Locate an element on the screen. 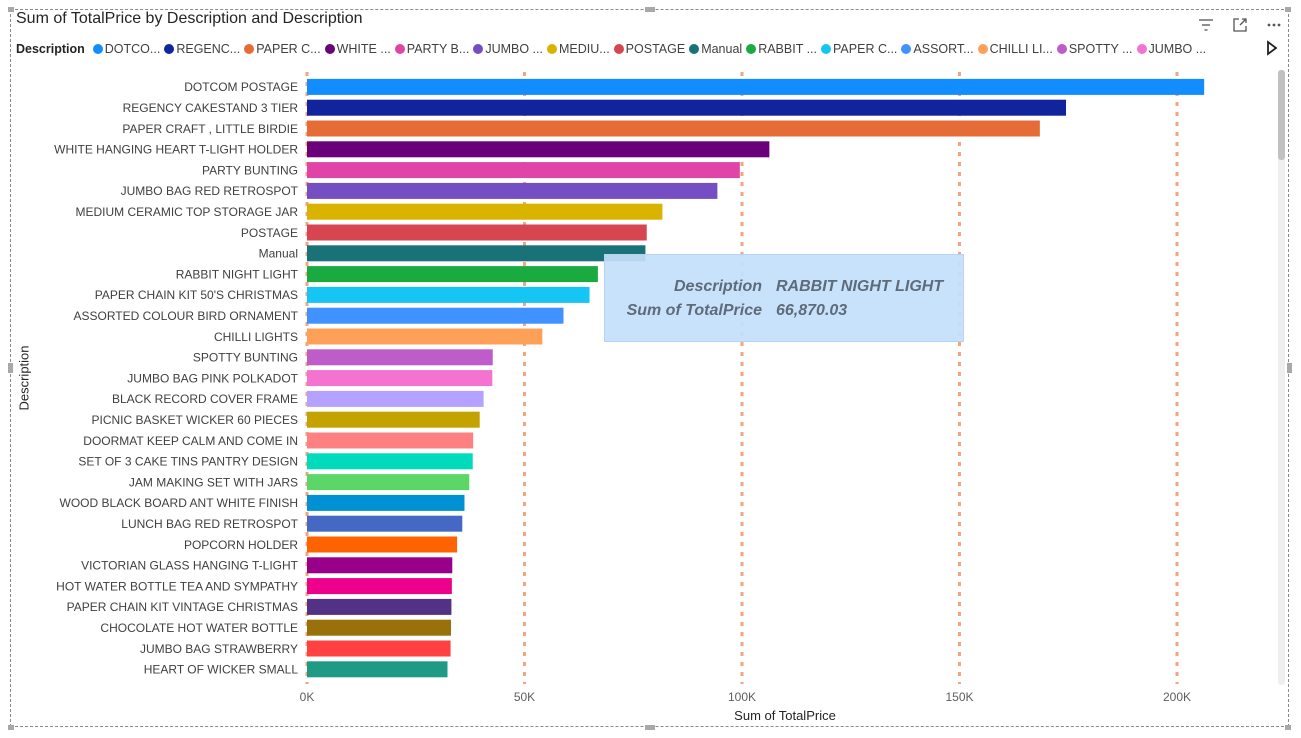 This screenshot has height=738, width=1301. x-tick-label: 100K is located at coordinates (742, 697).